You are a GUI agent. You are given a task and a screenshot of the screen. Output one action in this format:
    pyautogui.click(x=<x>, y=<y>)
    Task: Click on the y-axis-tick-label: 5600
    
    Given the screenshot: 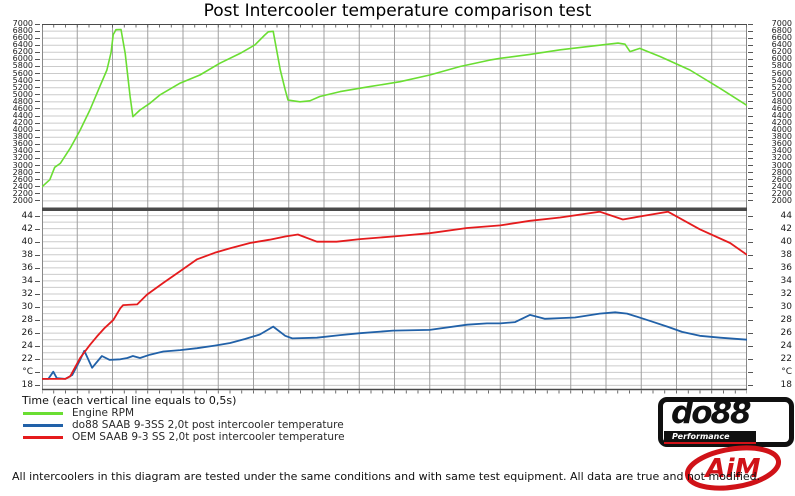 What is the action you would take?
    pyautogui.click(x=26, y=73)
    